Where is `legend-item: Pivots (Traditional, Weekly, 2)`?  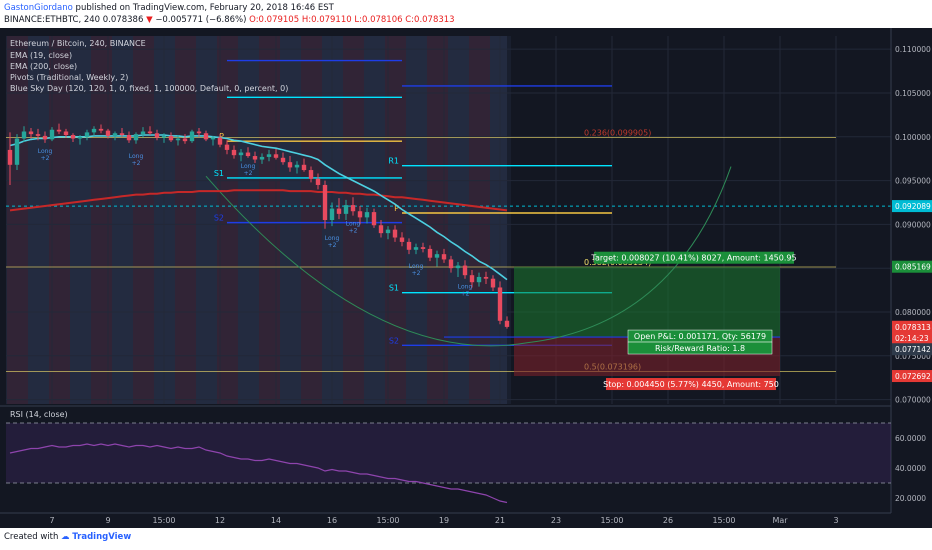 legend-item: Pivots (Traditional, Weekly, 2) is located at coordinates (69, 77).